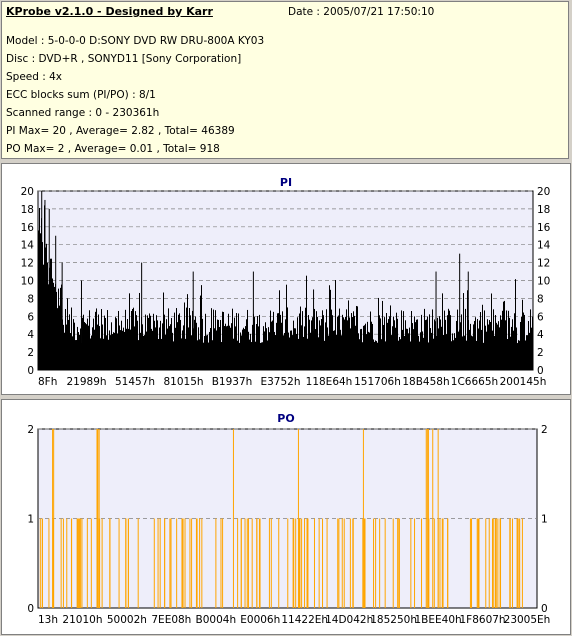  What do you see at coordinates (127, 620) in the screenshot?
I see `po-xtick: 50002h` at bounding box center [127, 620].